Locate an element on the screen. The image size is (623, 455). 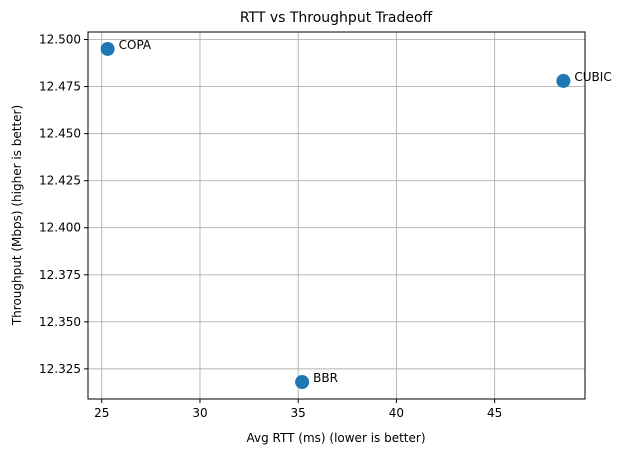
x-tick-label: 30 is located at coordinates (199, 413).